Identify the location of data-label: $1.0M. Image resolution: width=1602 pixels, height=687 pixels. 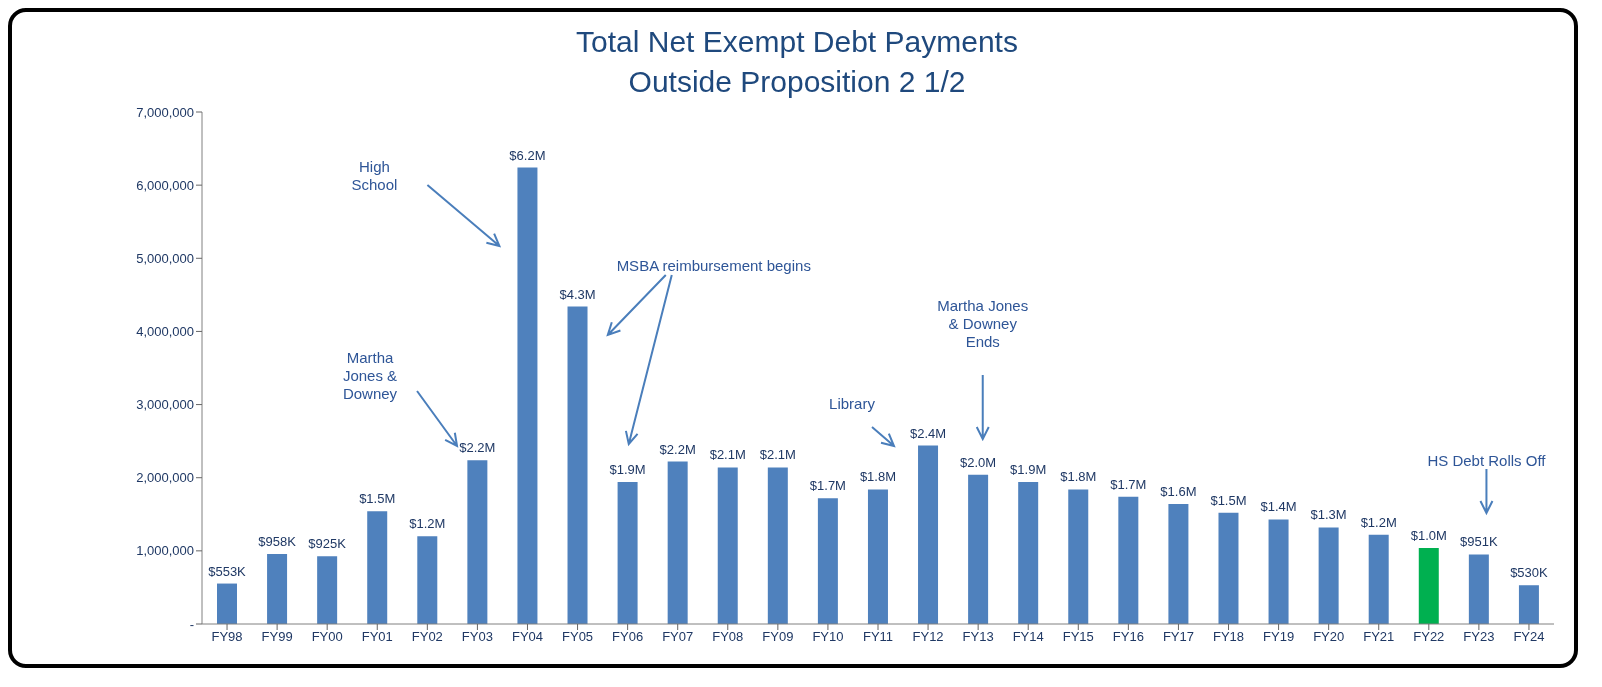
(1428, 535).